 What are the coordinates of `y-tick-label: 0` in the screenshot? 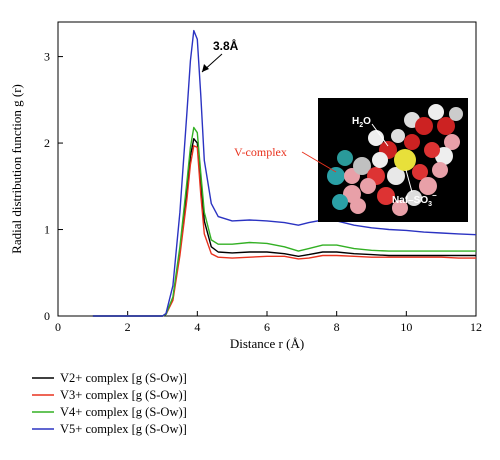 It's located at (47, 316).